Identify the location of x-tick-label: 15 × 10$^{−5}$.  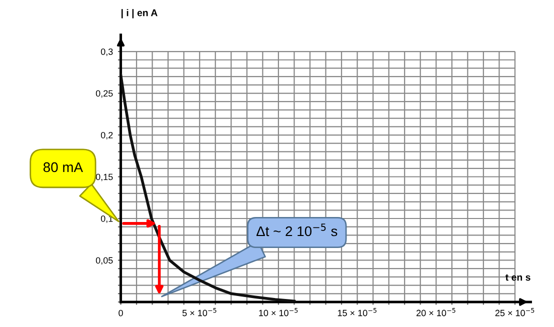
(357, 312).